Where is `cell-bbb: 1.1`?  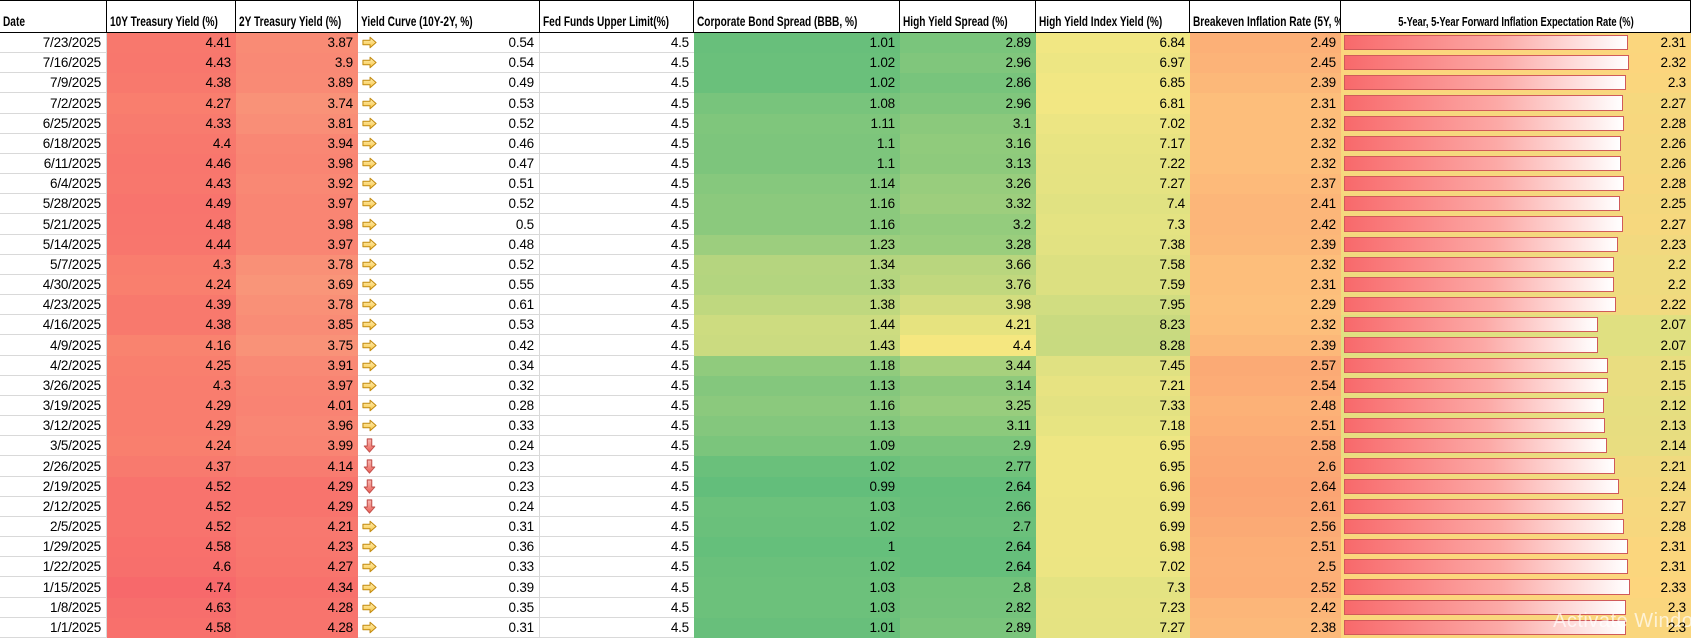
cell-bbb: 1.1 is located at coordinates (797, 164).